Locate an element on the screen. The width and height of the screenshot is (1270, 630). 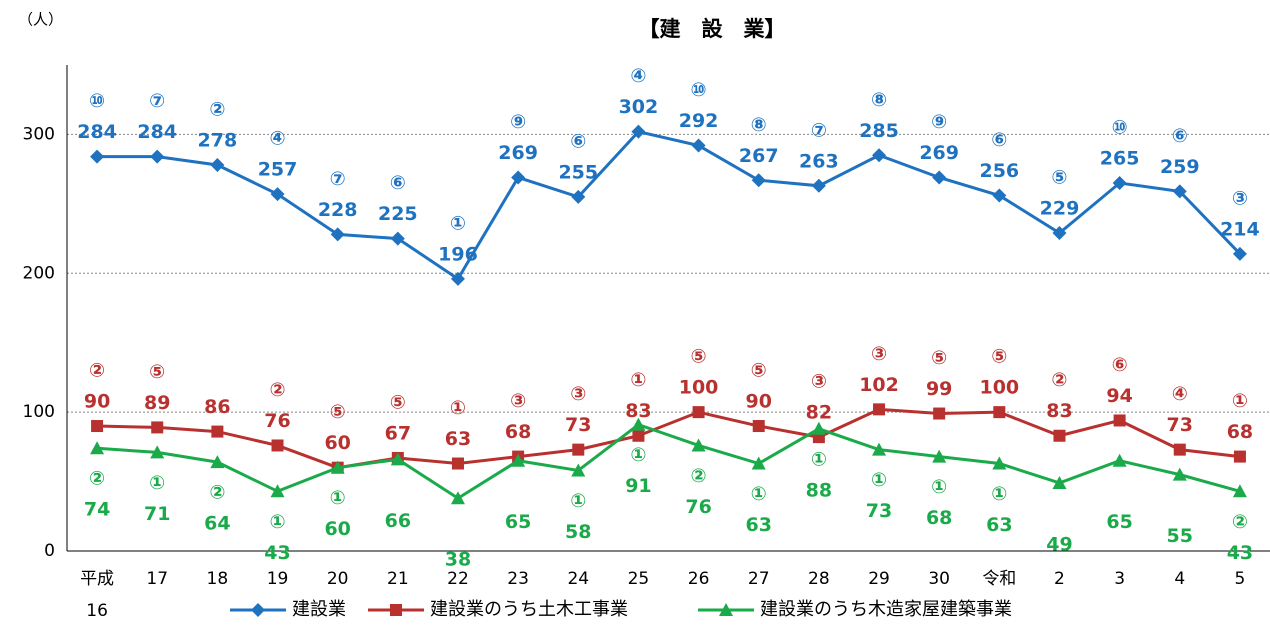
x-tick-label: 29 is located at coordinates (879, 579).